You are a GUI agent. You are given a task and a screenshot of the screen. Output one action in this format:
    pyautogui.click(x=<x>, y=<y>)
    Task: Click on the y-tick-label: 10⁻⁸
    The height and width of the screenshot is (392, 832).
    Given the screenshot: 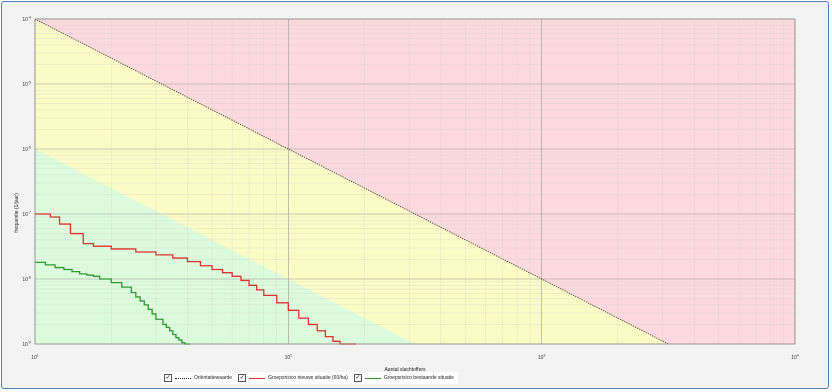 What is the action you would take?
    pyautogui.click(x=26, y=280)
    